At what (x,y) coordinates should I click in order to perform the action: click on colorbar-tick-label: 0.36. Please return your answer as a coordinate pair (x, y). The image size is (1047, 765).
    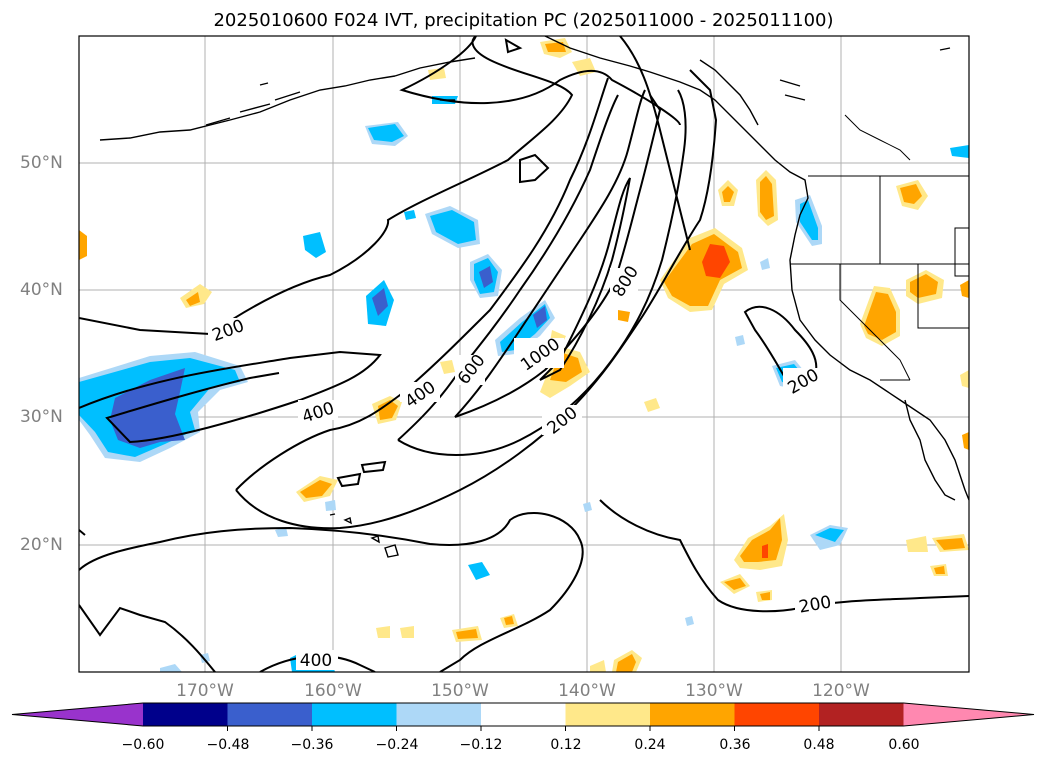
    Looking at the image, I should click on (735, 745).